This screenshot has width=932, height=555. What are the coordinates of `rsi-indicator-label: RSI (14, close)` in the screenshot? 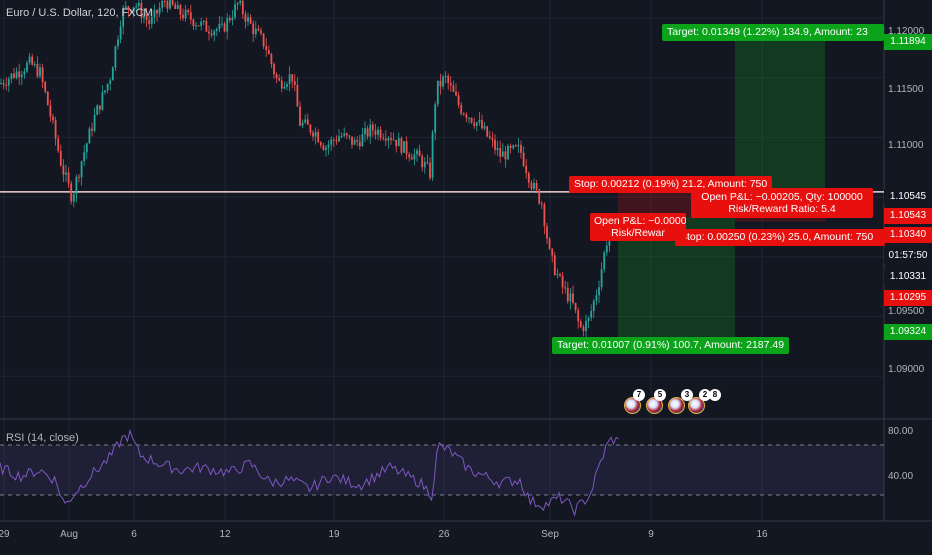 It's located at (42, 438).